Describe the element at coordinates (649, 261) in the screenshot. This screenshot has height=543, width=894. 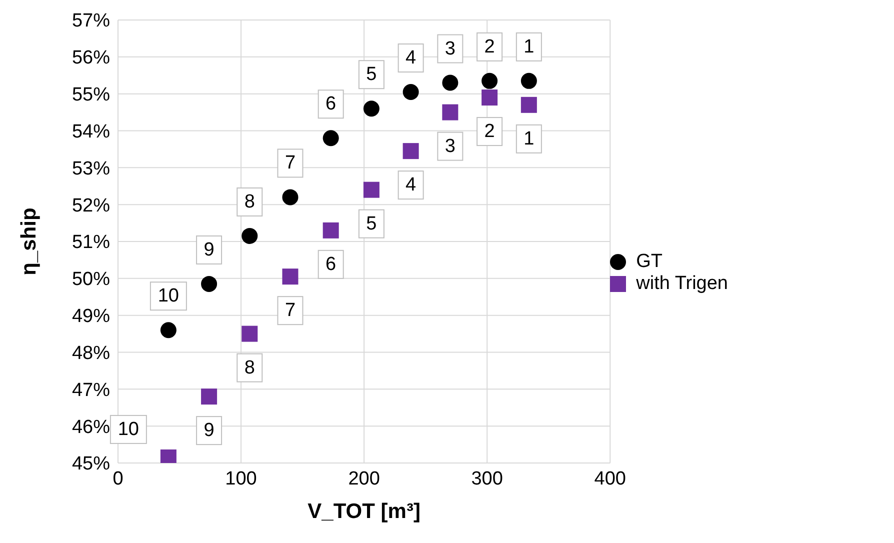
I see `legend-label: GT` at that location.